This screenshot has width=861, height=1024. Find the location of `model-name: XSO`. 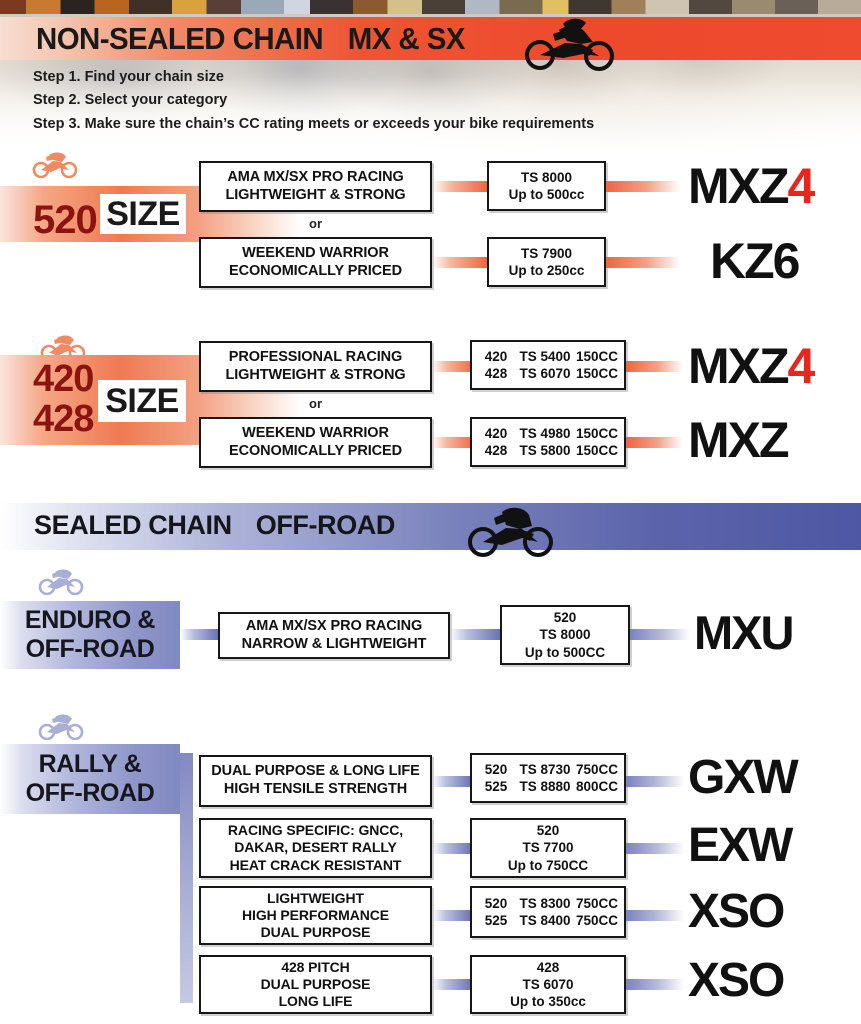

model-name: XSO is located at coordinates (736, 911).